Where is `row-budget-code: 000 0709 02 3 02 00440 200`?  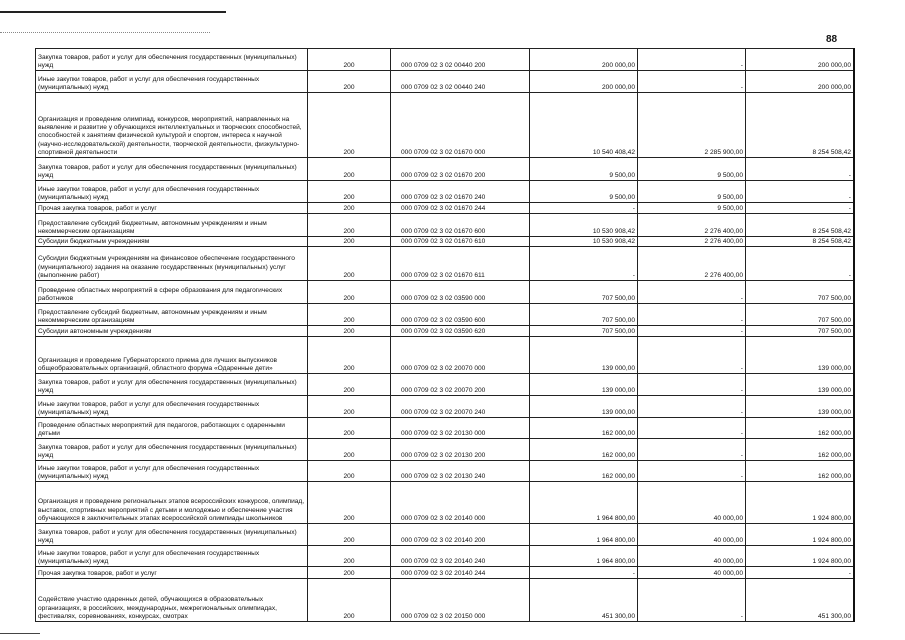 row-budget-code: 000 0709 02 3 02 00440 200 is located at coordinates (460, 59).